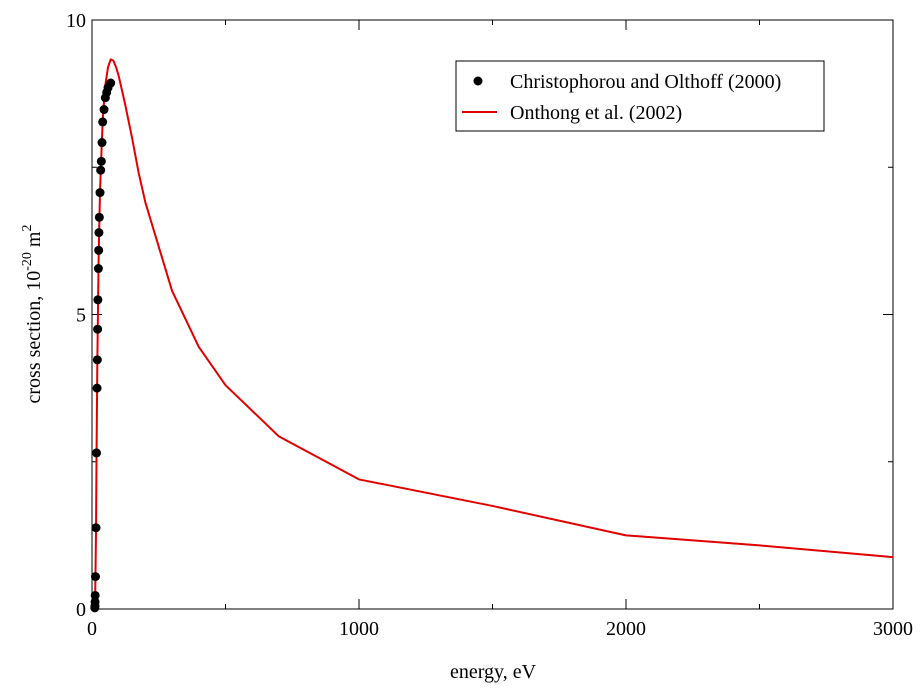 The image size is (922, 691). I want to click on legend-label-line: Onthong et al. (2002), so click(596, 113).